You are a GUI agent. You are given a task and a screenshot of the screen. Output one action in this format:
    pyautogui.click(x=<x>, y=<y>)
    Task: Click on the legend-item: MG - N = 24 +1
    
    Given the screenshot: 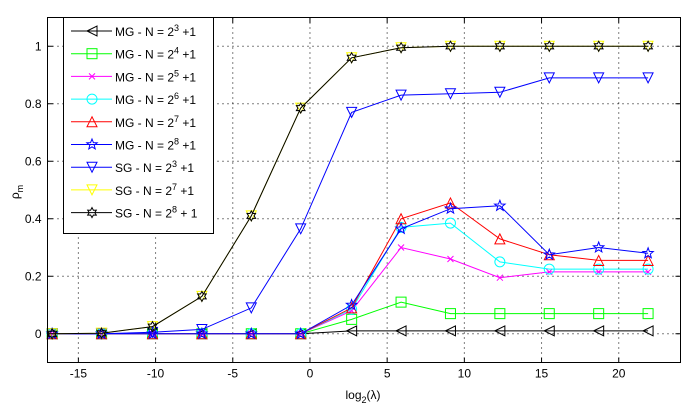 What is the action you would take?
    pyautogui.click(x=133, y=54)
    